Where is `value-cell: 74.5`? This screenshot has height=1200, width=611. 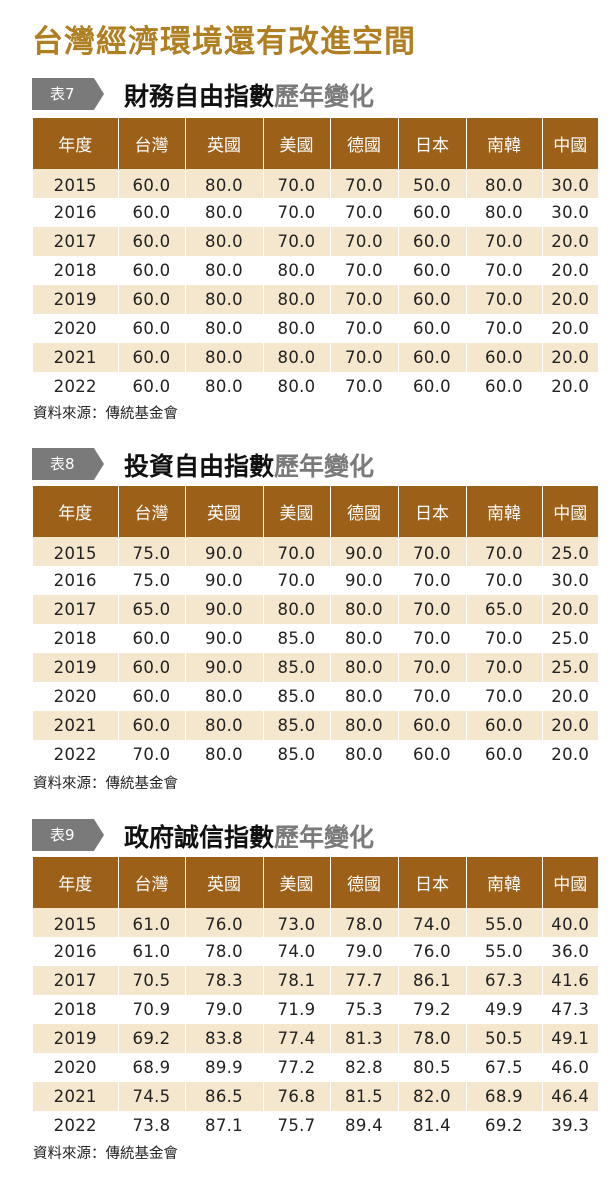
value-cell: 74.5 is located at coordinates (151, 1096).